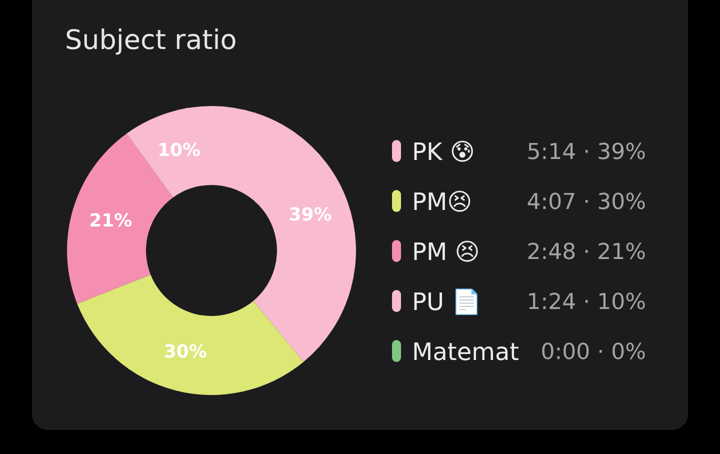 This screenshot has width=720, height=454. Describe the element at coordinates (586, 252) in the screenshot. I see `text: 2:48 · 21%` at that location.